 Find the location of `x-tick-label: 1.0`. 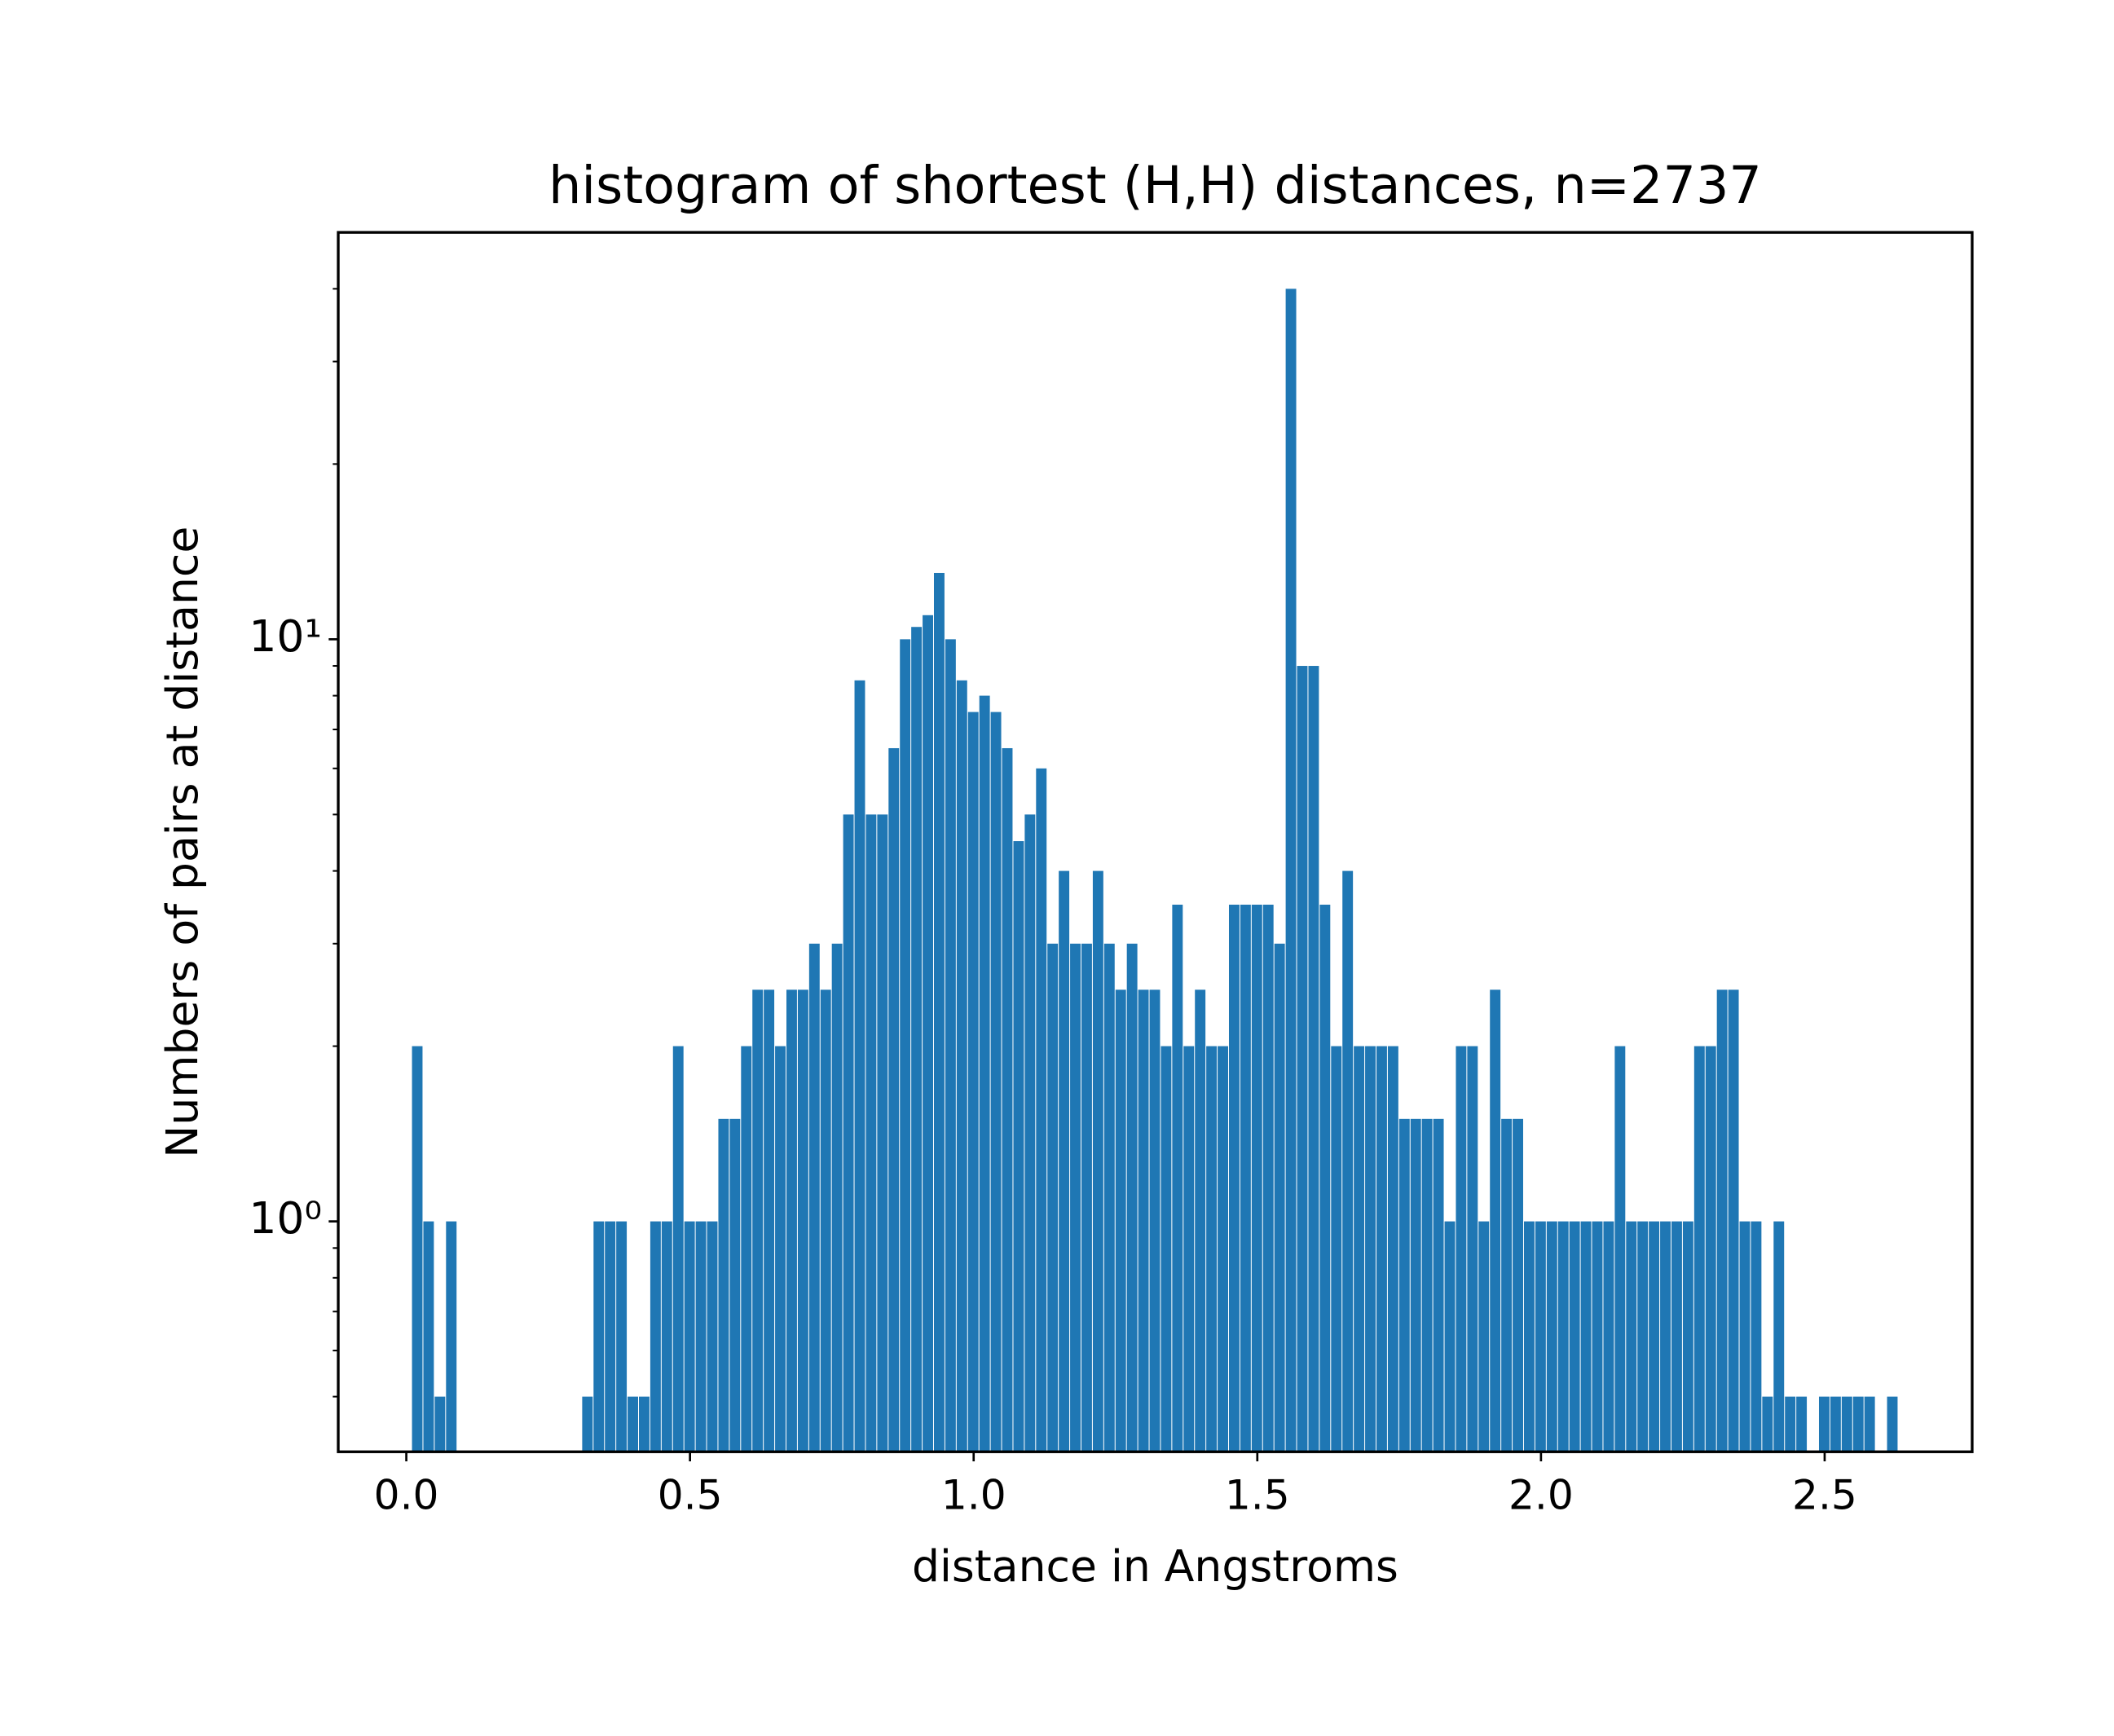

x-tick-label: 1.0 is located at coordinates (974, 1495).